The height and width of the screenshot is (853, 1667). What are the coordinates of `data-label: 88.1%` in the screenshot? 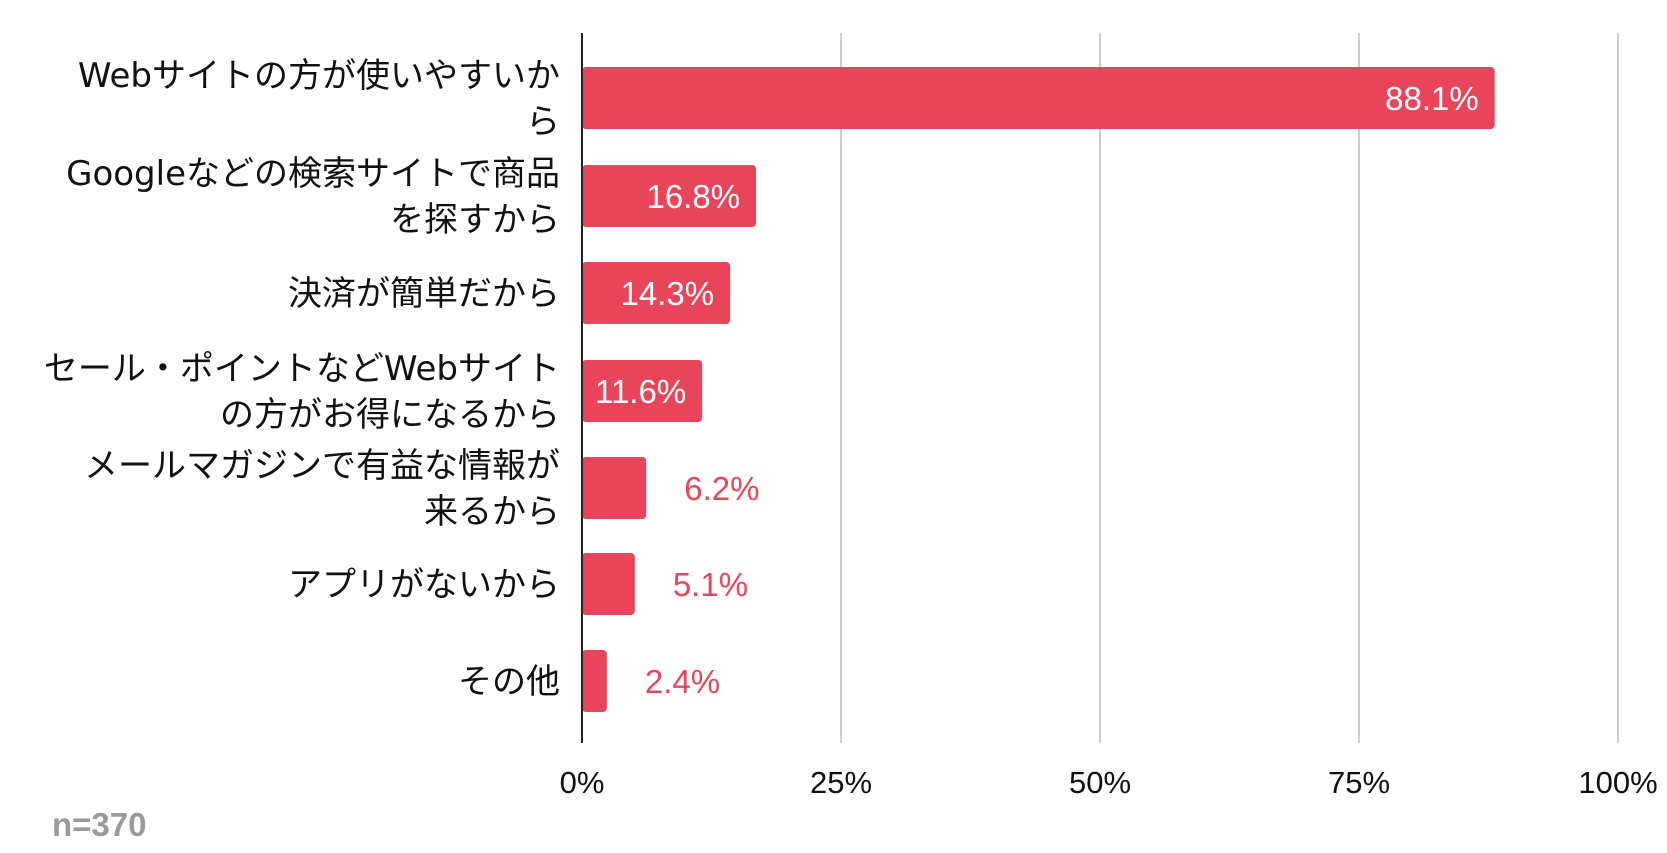 It's located at (1432, 98).